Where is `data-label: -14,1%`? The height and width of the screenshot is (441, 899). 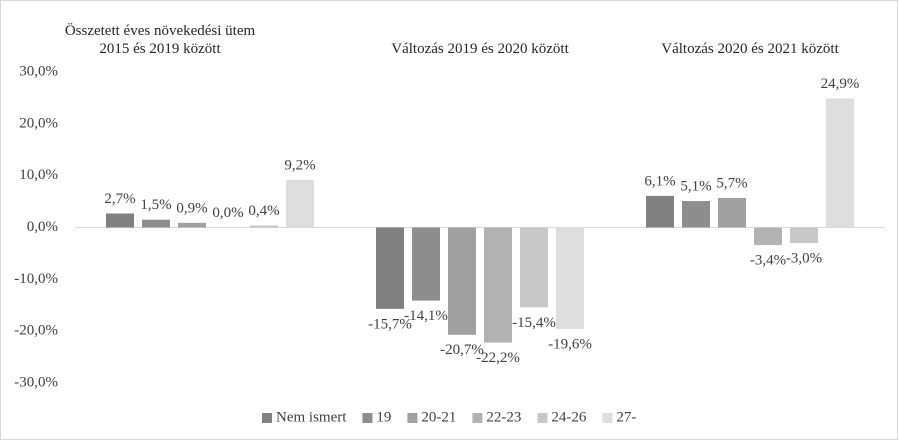 data-label: -14,1% is located at coordinates (426, 316).